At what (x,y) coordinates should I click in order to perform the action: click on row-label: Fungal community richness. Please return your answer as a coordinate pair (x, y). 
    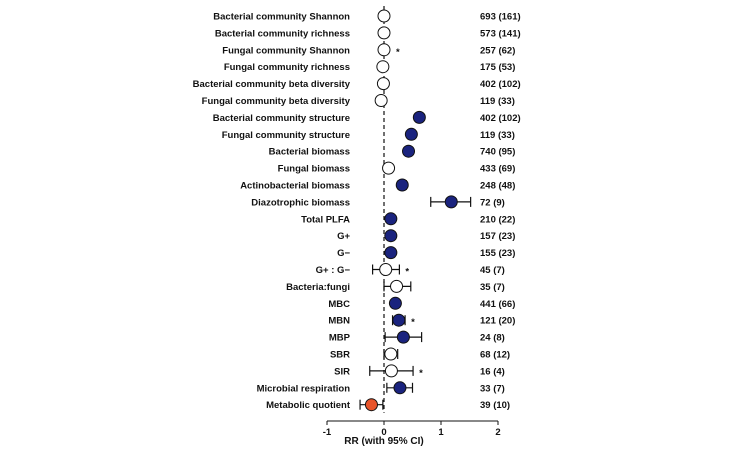
    Looking at the image, I should click on (287, 67).